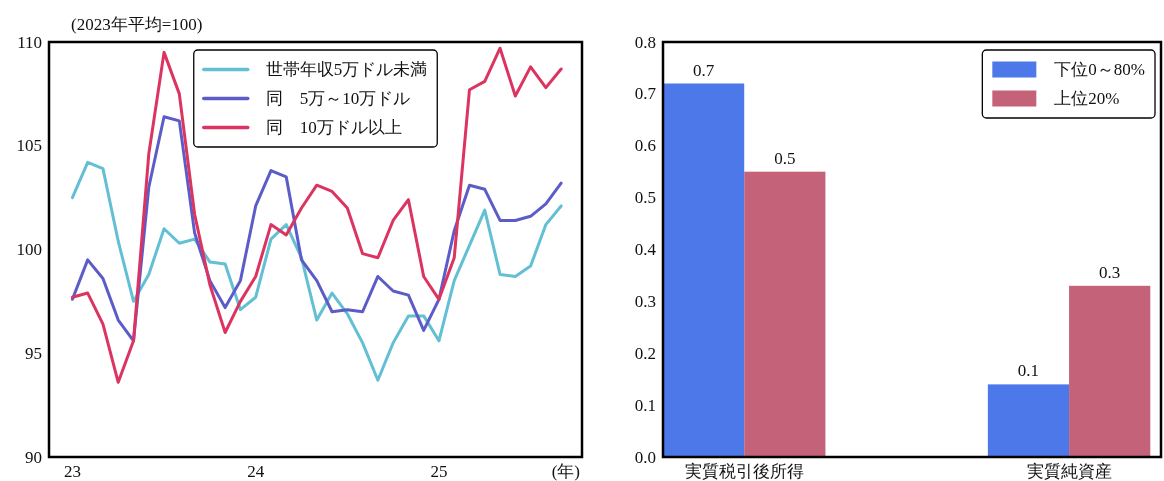 Image resolution: width=1164 pixels, height=481 pixels. Describe the element at coordinates (744, 471) in the screenshot. I see `x-tick-label: 実質税引後所得` at that location.